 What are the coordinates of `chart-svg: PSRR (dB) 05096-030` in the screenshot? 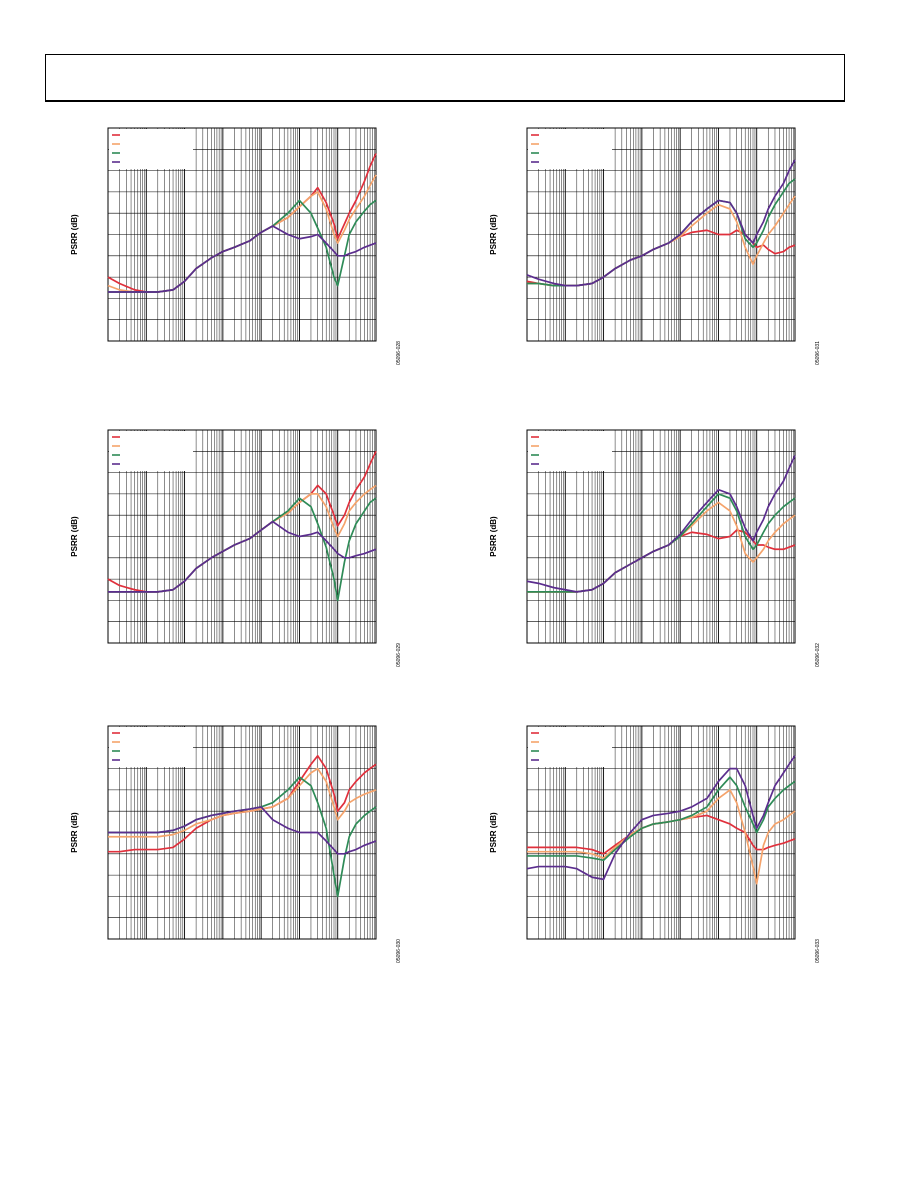 It's located at (236, 844).